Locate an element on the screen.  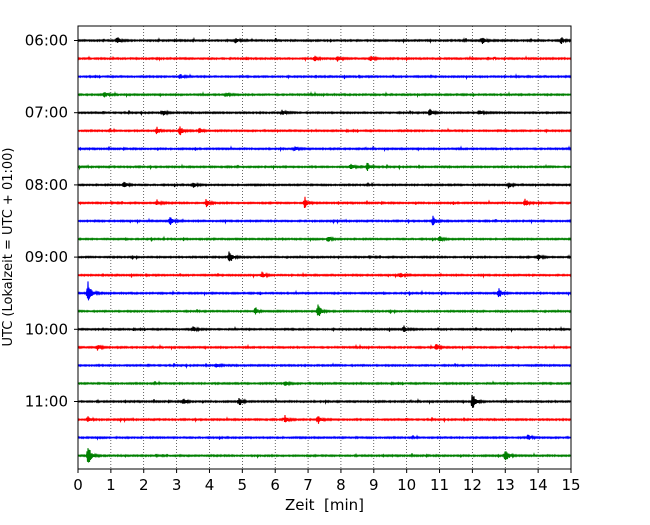
x-tick-label: 12 is located at coordinates (472, 485).